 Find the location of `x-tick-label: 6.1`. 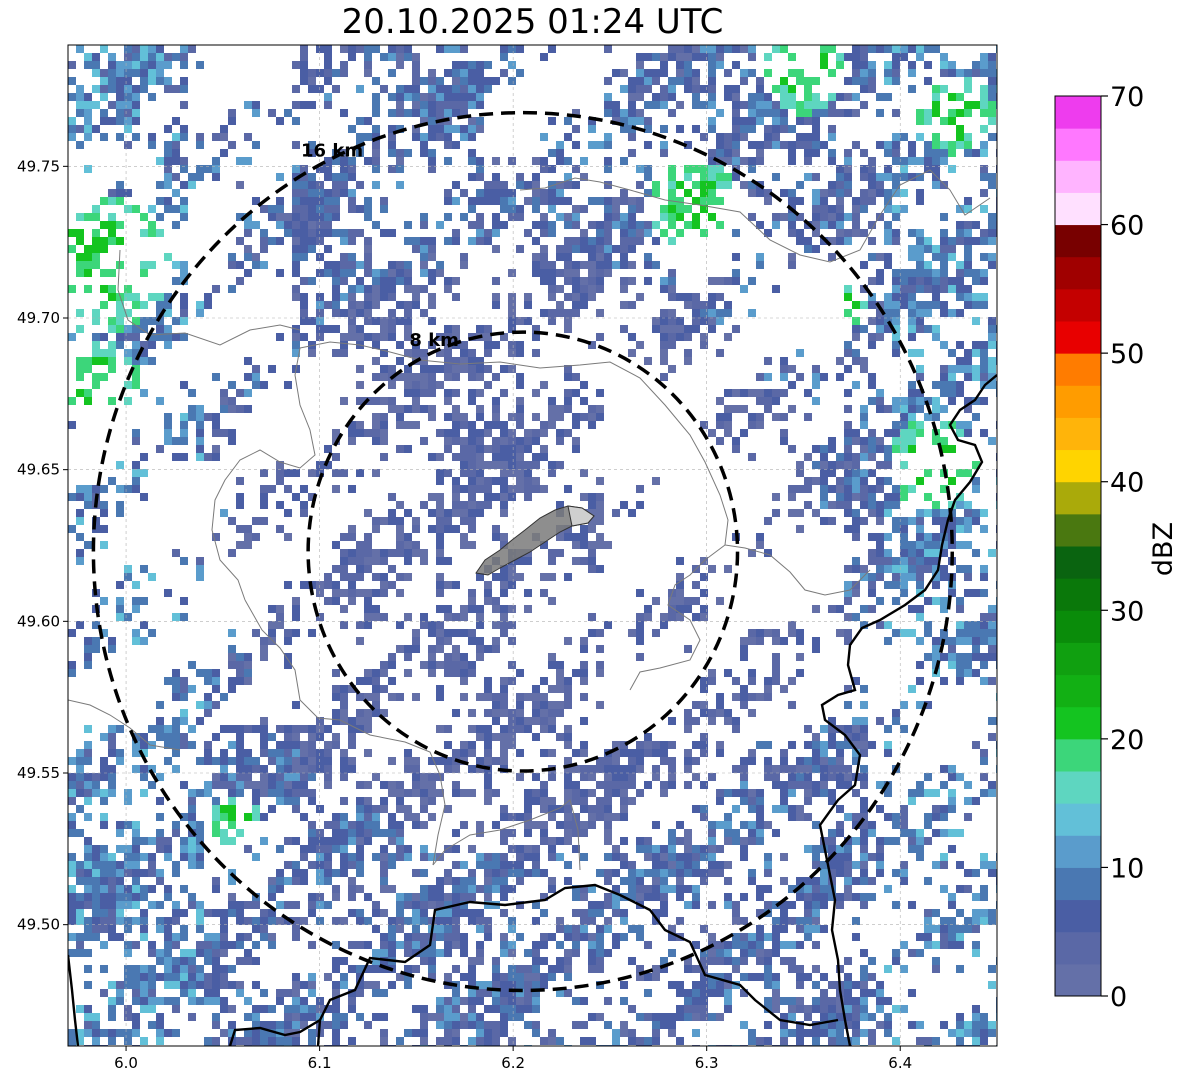

x-tick-label: 6.1 is located at coordinates (320, 1063).